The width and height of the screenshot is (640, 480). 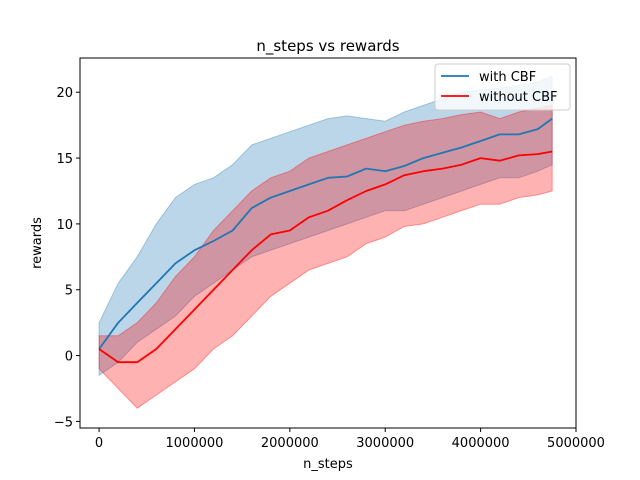 I want to click on x-axis-label: n_steps, so click(x=328, y=464).